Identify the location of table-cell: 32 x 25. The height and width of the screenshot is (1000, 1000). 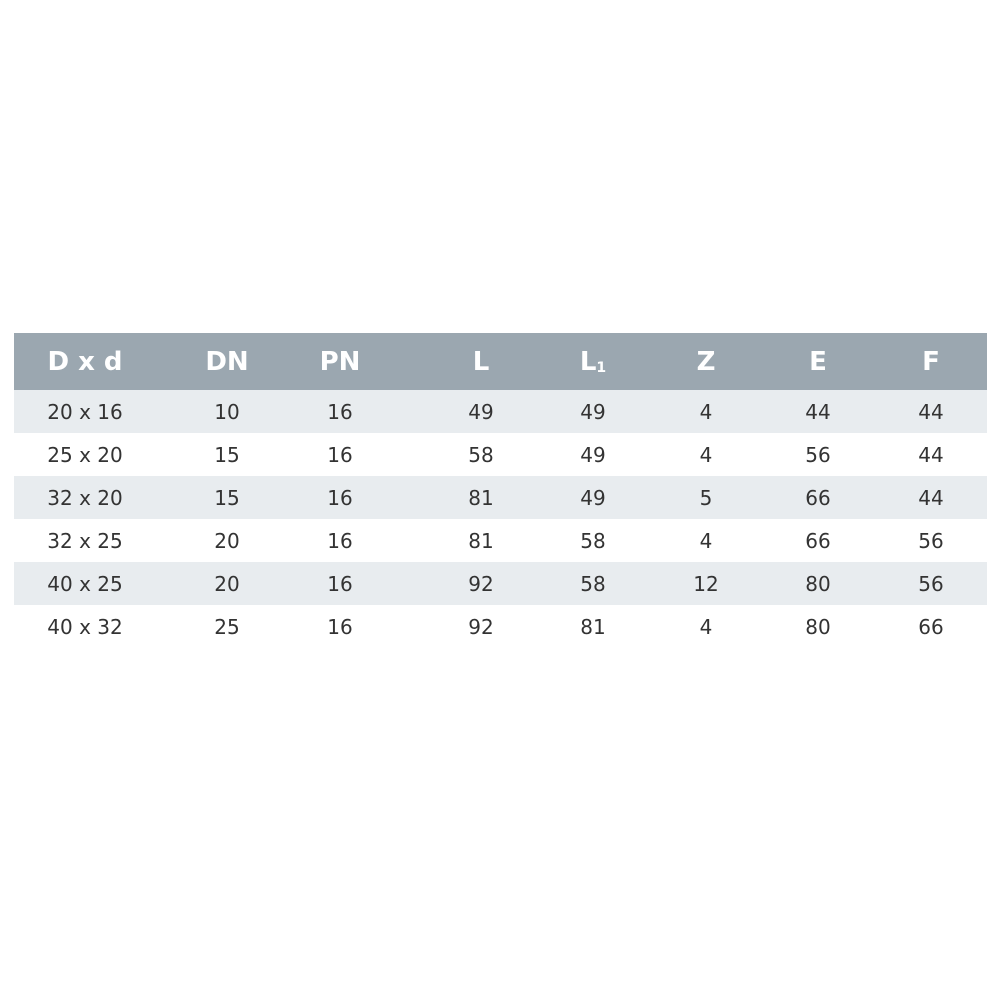
(85, 540).